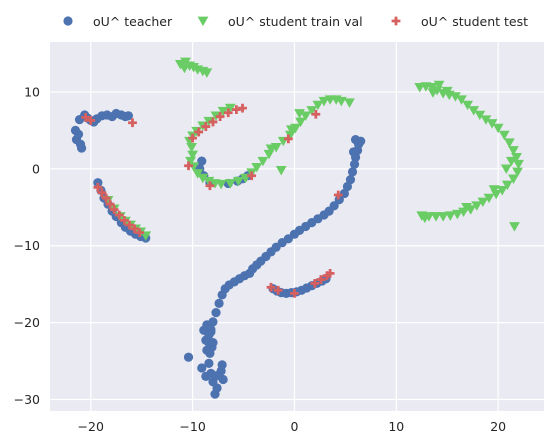  I want to click on y-tick-label: 0, so click(36, 168).